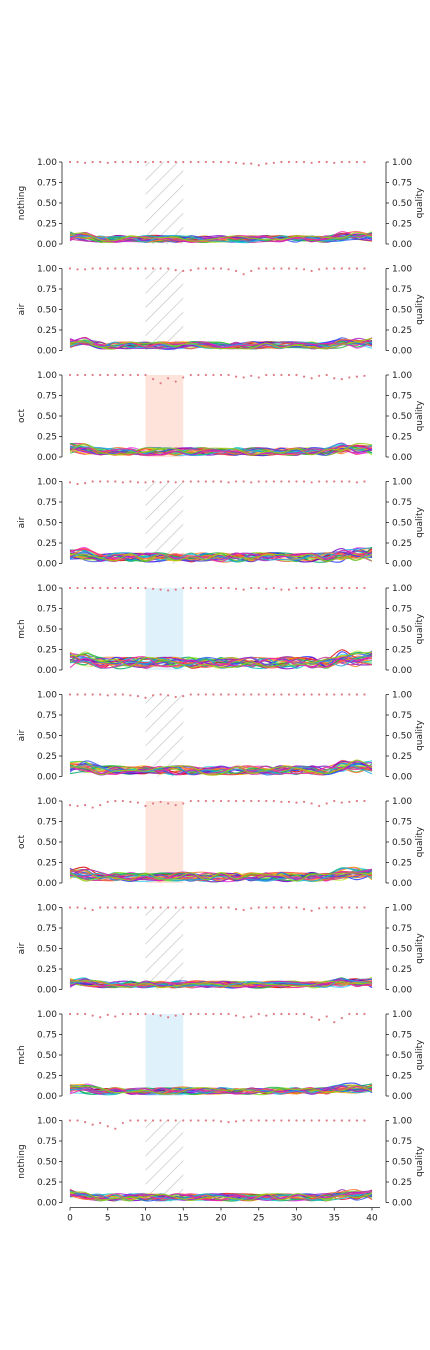 This screenshot has width=430, height=1350. What do you see at coordinates (402, 397) in the screenshot?
I see `right-y-tick-label: 0.75` at bounding box center [402, 397].